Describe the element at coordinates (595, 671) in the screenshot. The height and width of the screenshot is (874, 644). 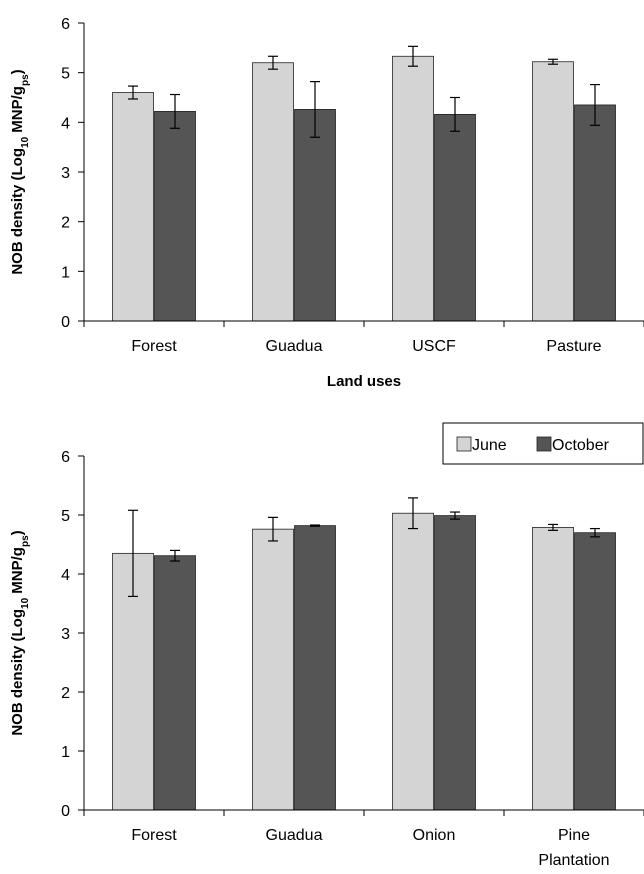
I see `bar-october-pine` at that location.